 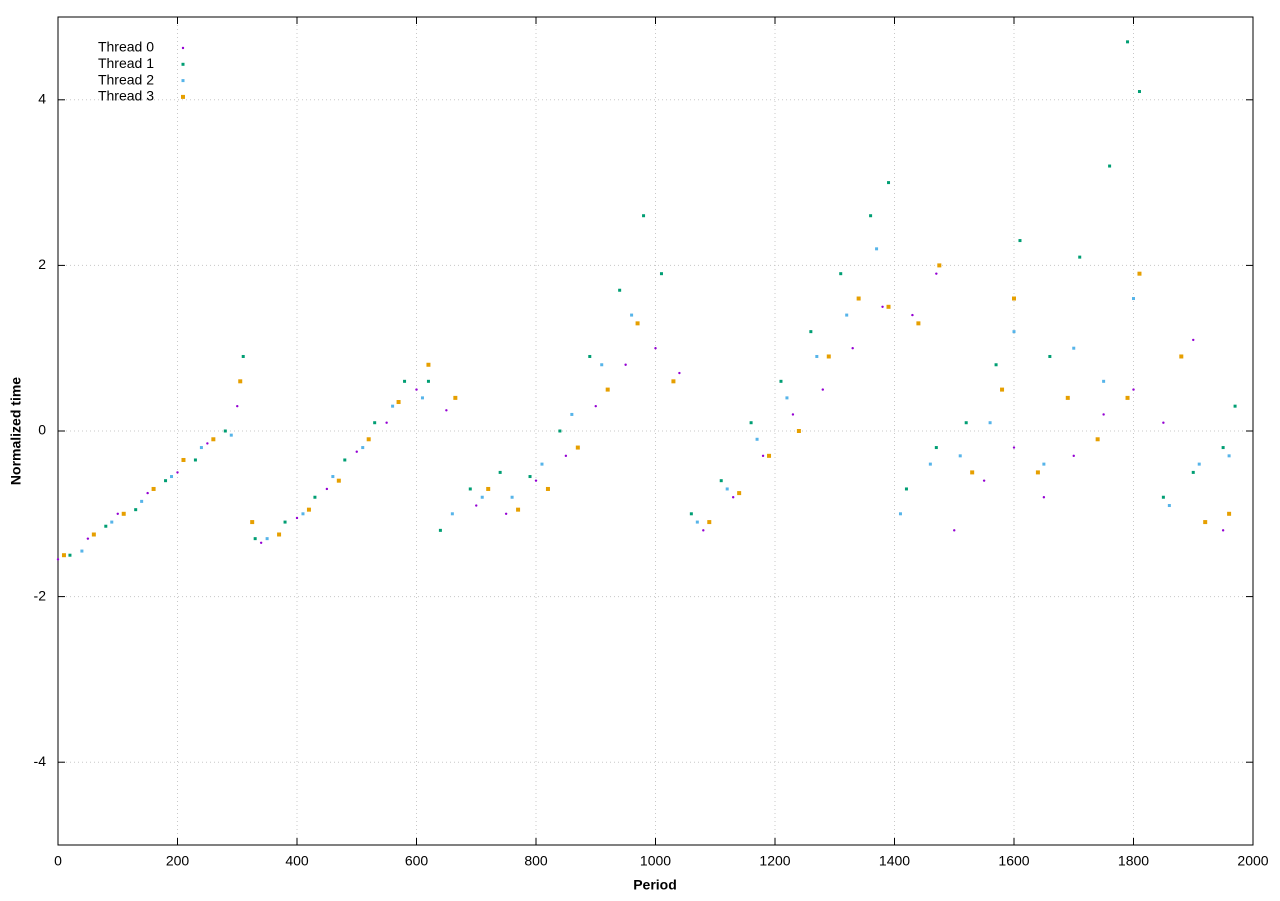 I want to click on legend-label: Thread 0, so click(x=126, y=47).